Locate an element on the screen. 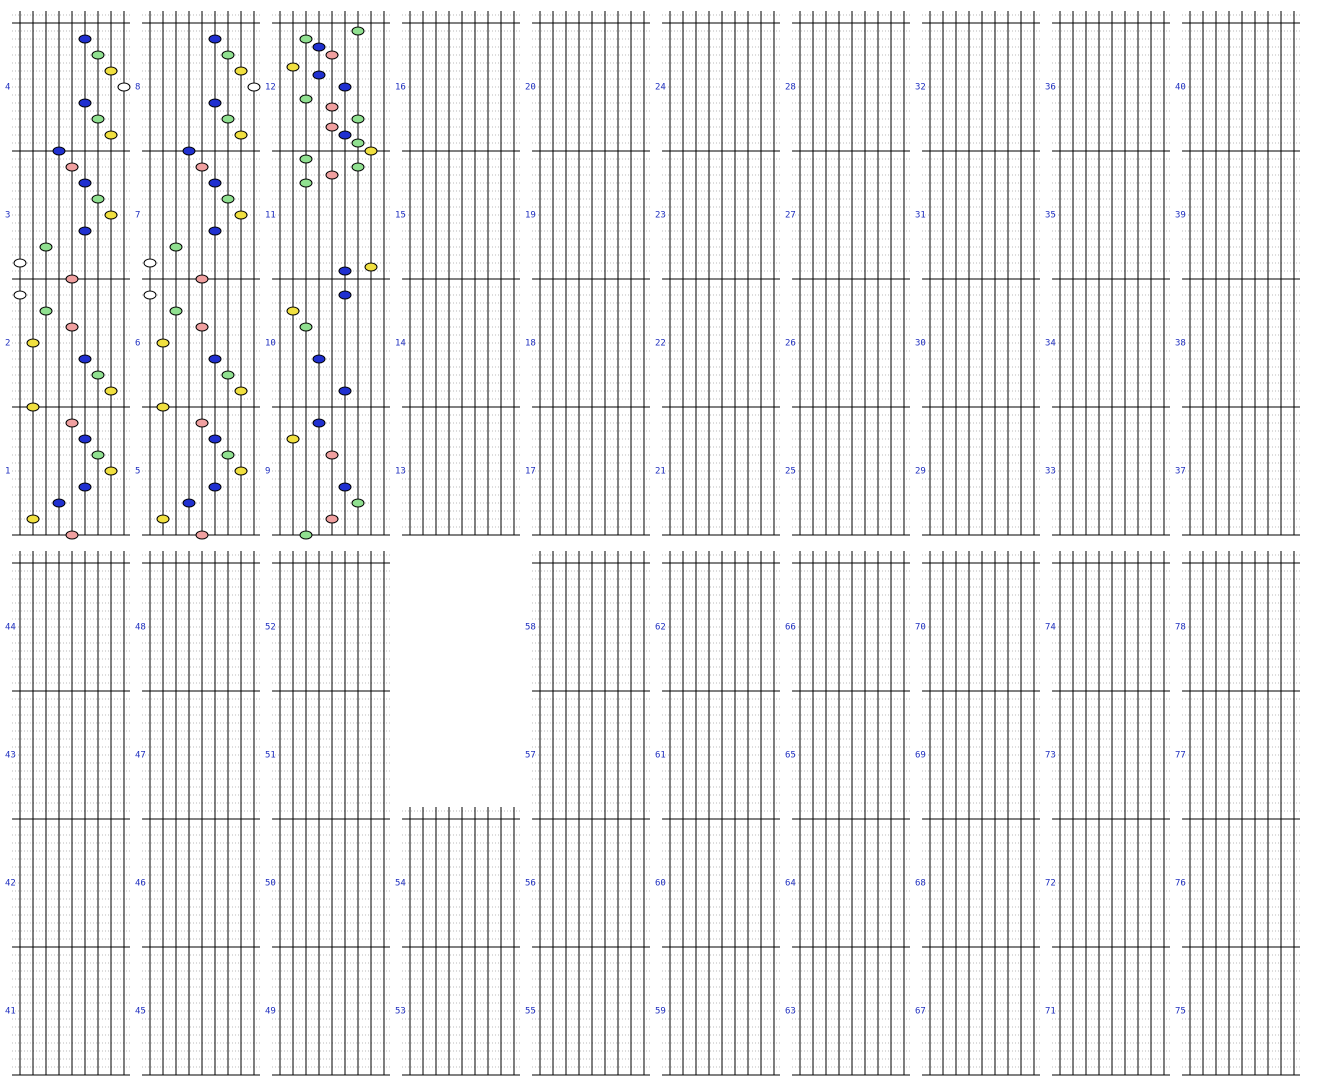 The image size is (1320, 1090). measure-number: 63 is located at coordinates (790, 1012).